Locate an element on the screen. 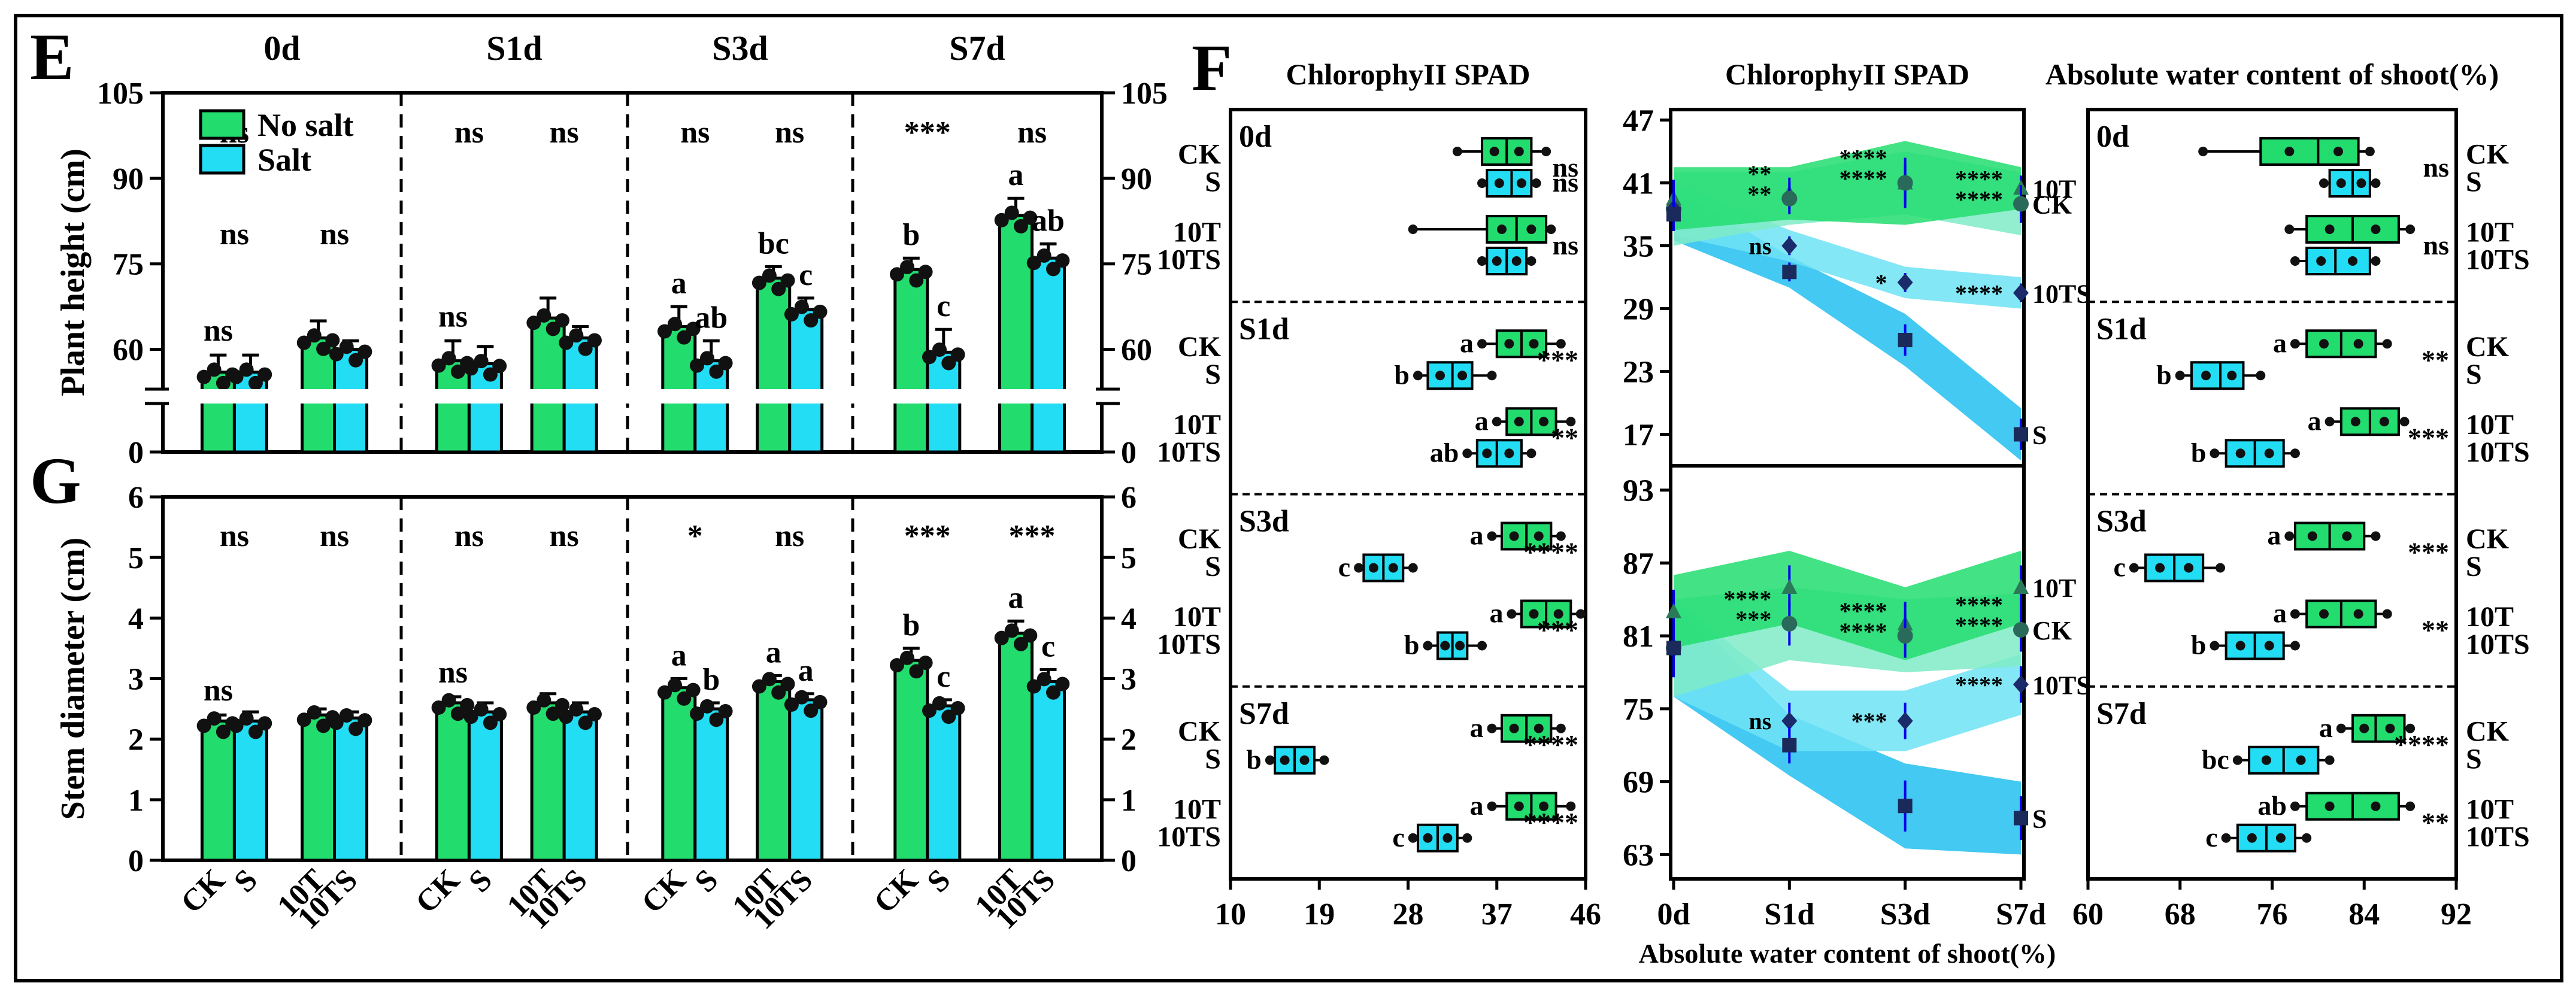 The image size is (2576, 995). y-tick-label-right: 105 is located at coordinates (1144, 94).